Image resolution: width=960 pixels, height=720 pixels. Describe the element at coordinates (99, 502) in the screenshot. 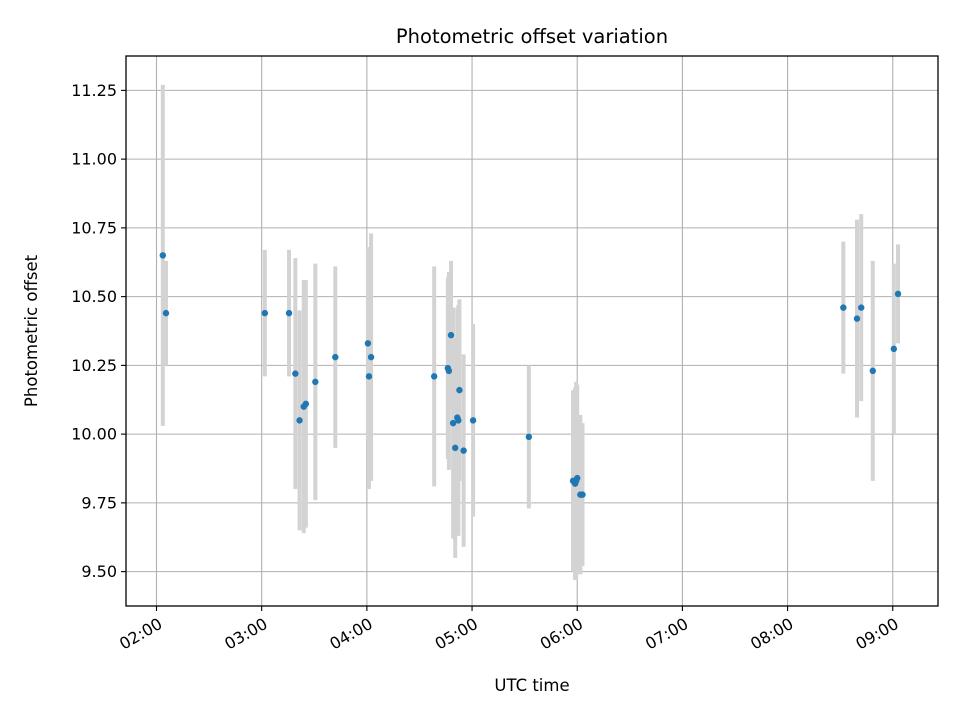

I see `y-tick-label: 9.75` at that location.